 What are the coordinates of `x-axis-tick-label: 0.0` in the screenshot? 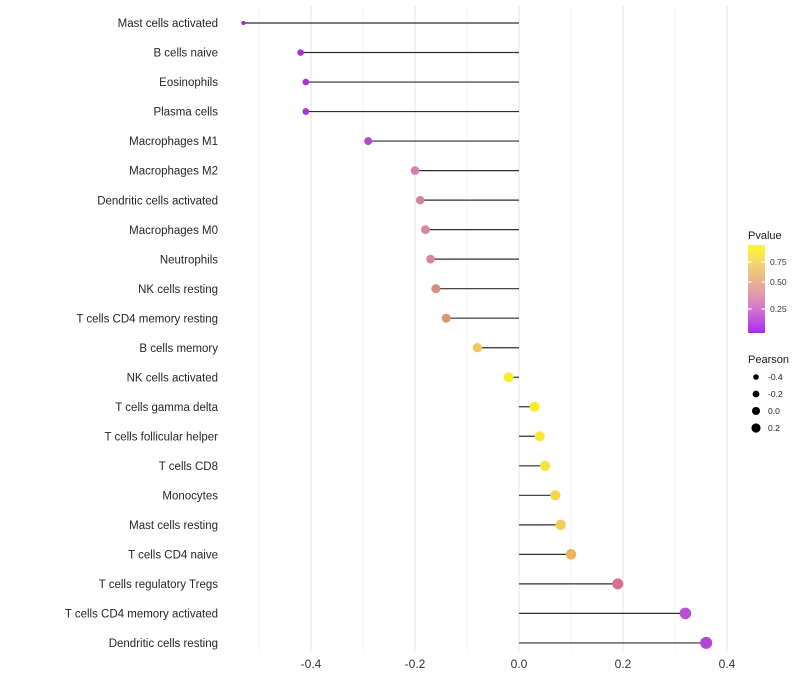 It's located at (519, 664).